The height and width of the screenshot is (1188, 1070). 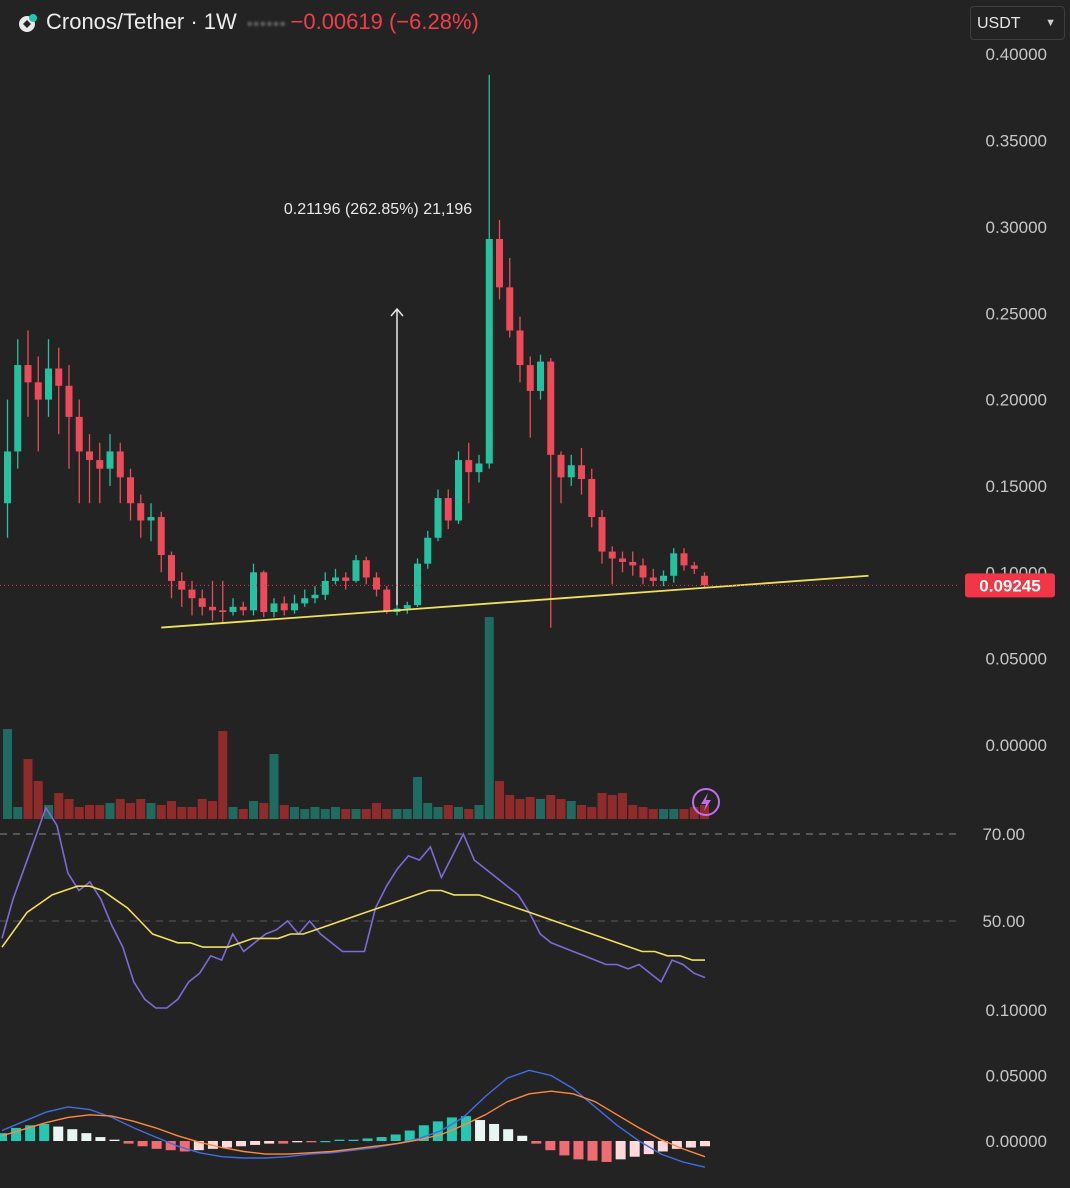 What do you see at coordinates (356, 718) in the screenshot?
I see `volume-bars` at bounding box center [356, 718].